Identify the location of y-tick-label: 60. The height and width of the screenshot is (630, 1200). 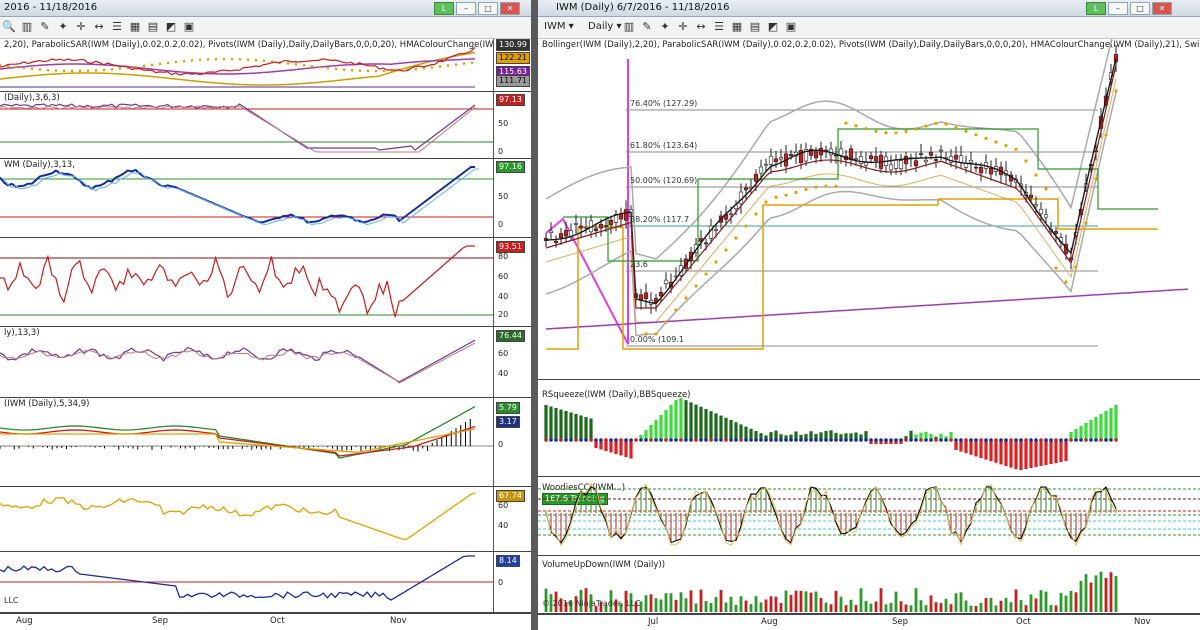
(503, 353).